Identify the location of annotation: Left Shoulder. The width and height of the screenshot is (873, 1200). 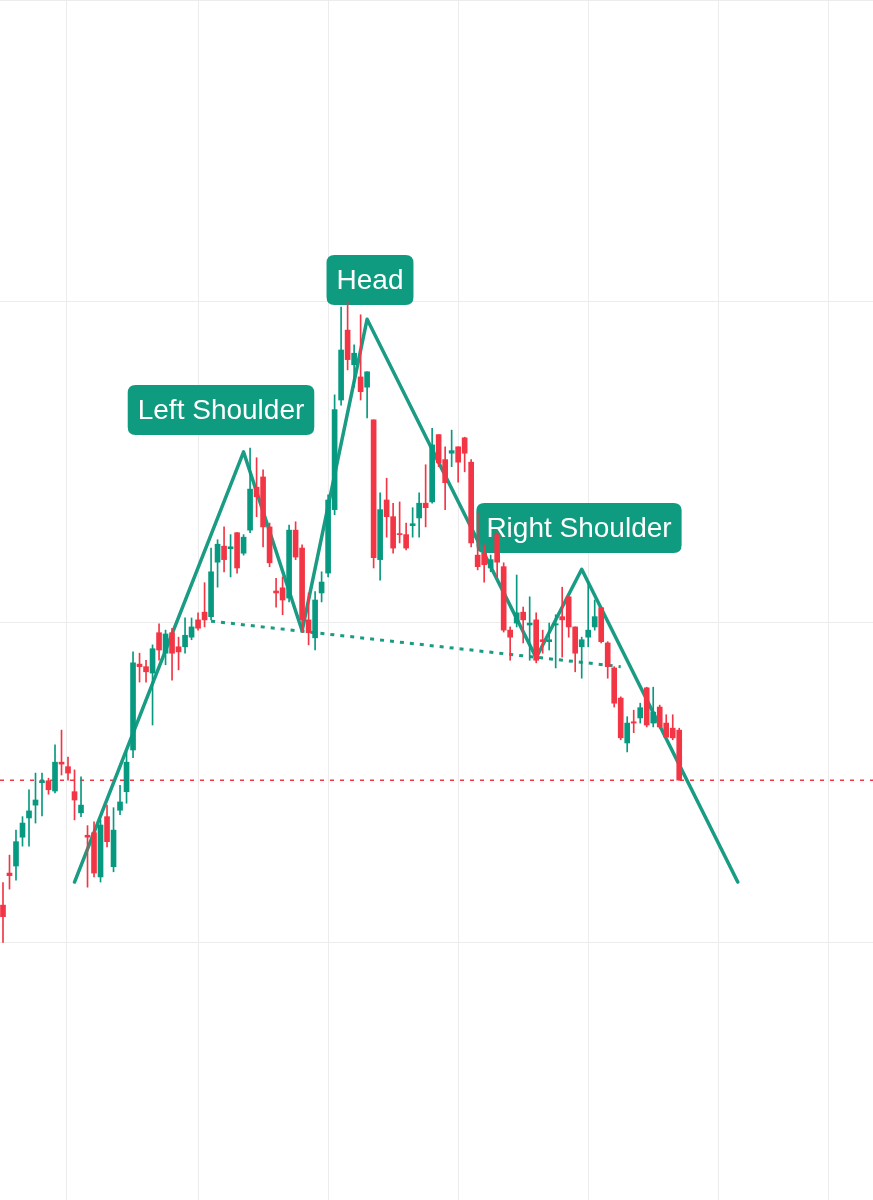
(221, 409).